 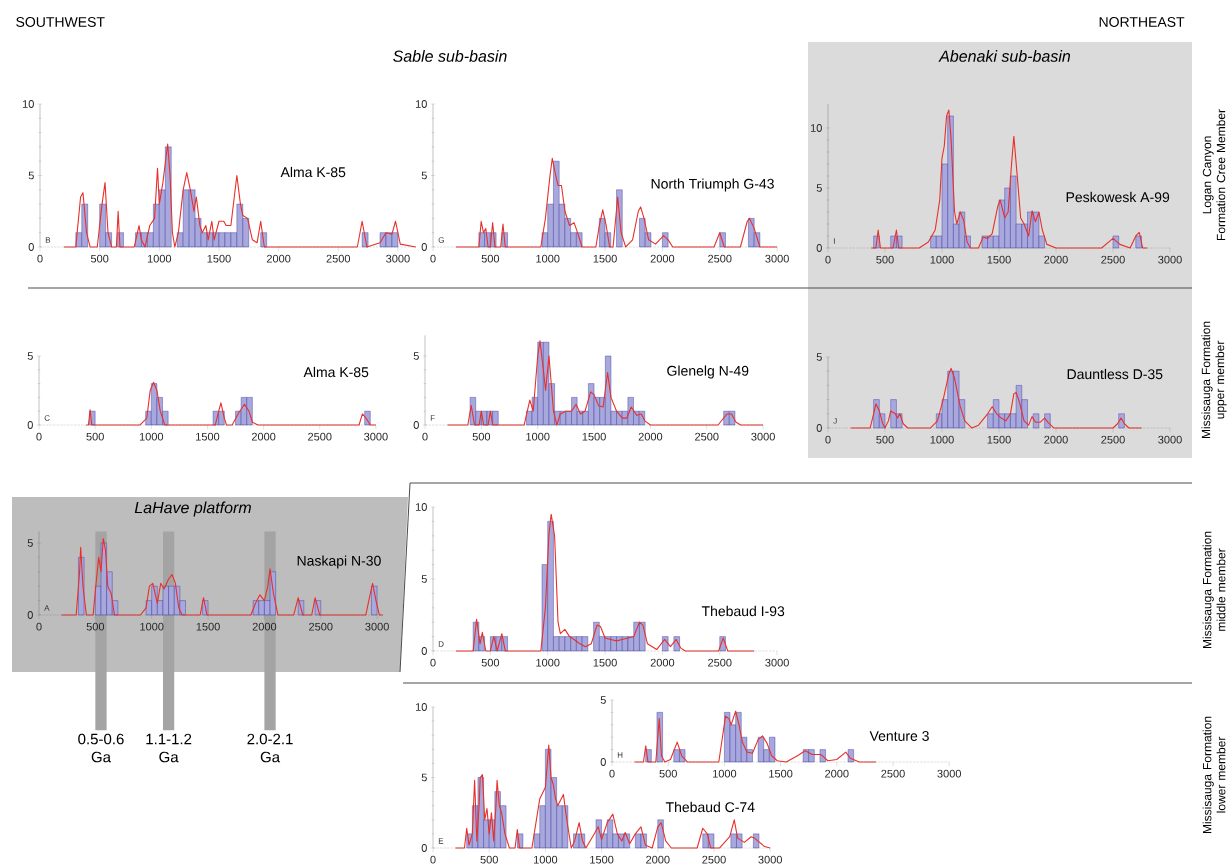 I want to click on text: LaHave platform, so click(x=192, y=509).